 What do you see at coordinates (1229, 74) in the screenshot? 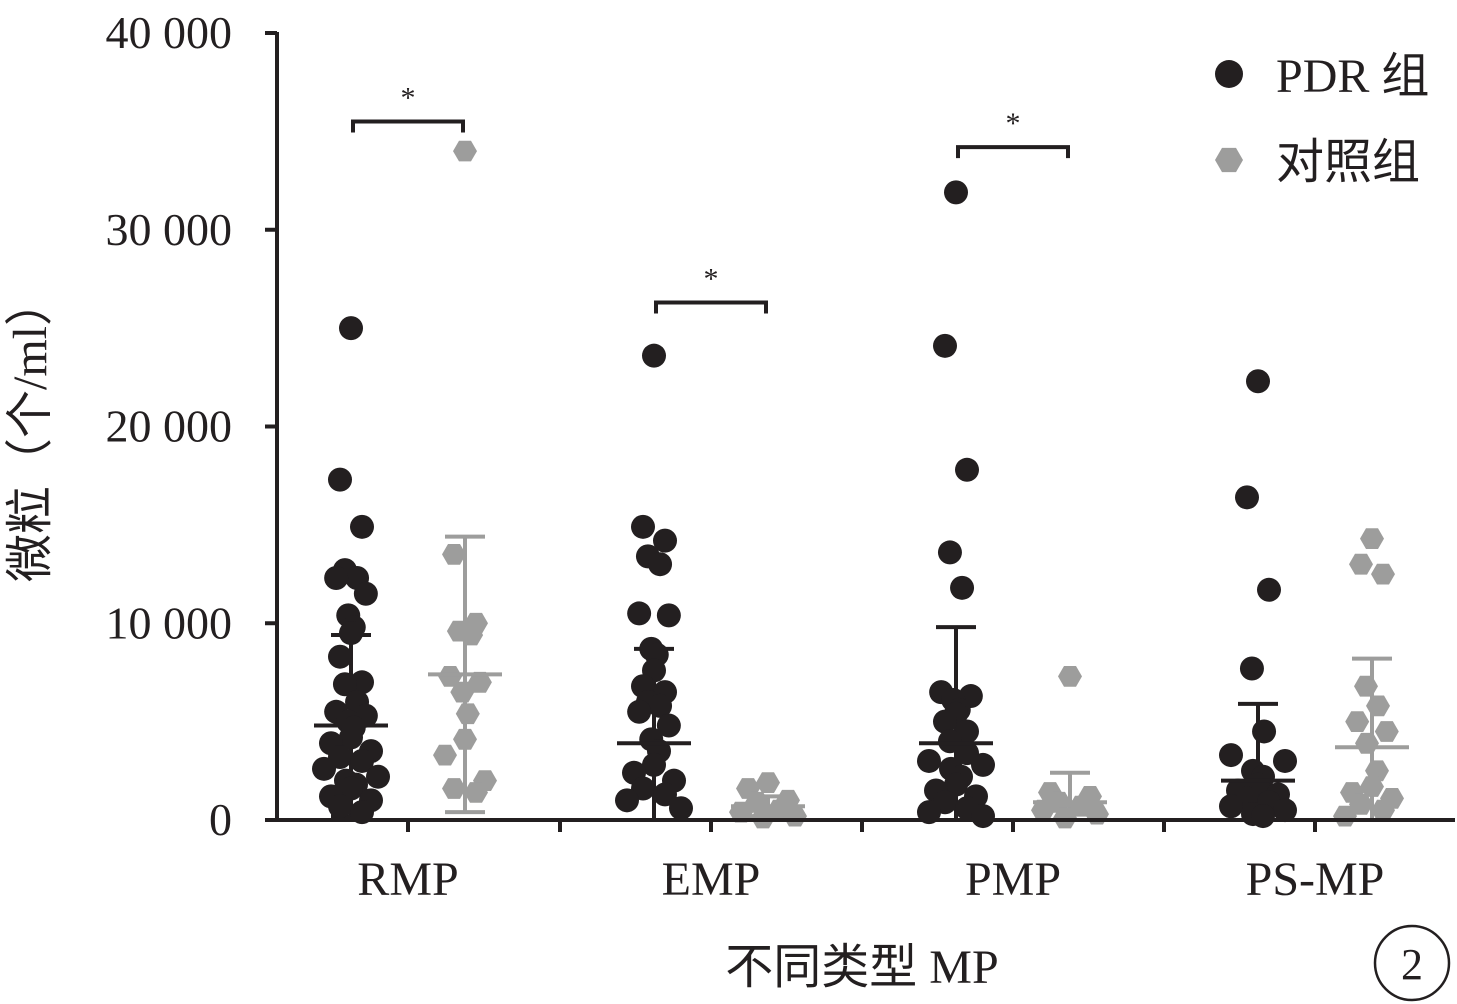
I see `legend-marker-pdr` at bounding box center [1229, 74].